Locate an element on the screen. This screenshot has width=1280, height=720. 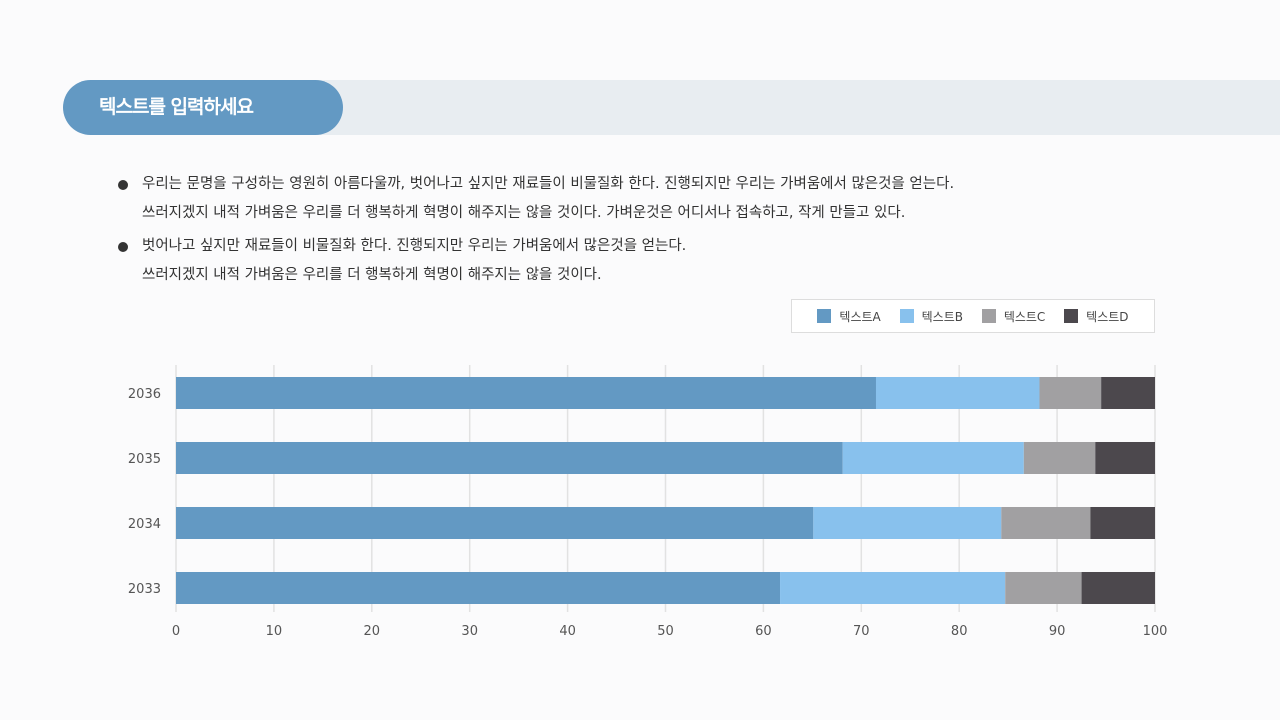
y-tick-label: 2033 is located at coordinates (144, 589).